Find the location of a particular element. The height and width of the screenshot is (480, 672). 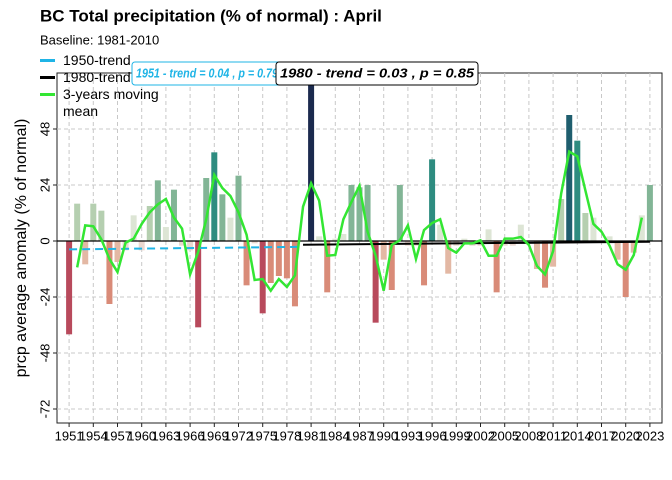

legend: 1950-trend 1980-trend 3-years moving mean is located at coordinates (111, 86).